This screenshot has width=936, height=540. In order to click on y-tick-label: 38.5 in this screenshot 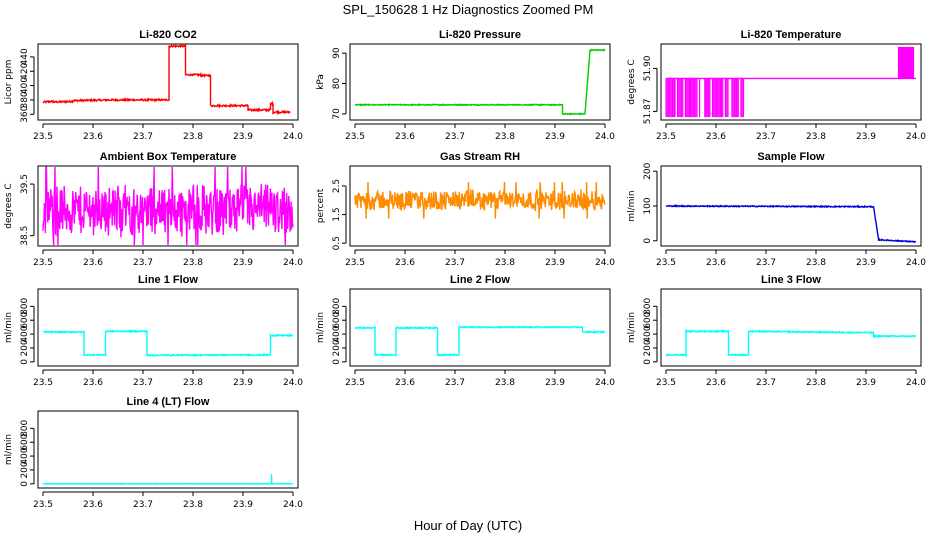, I will do `click(25, 236)`.